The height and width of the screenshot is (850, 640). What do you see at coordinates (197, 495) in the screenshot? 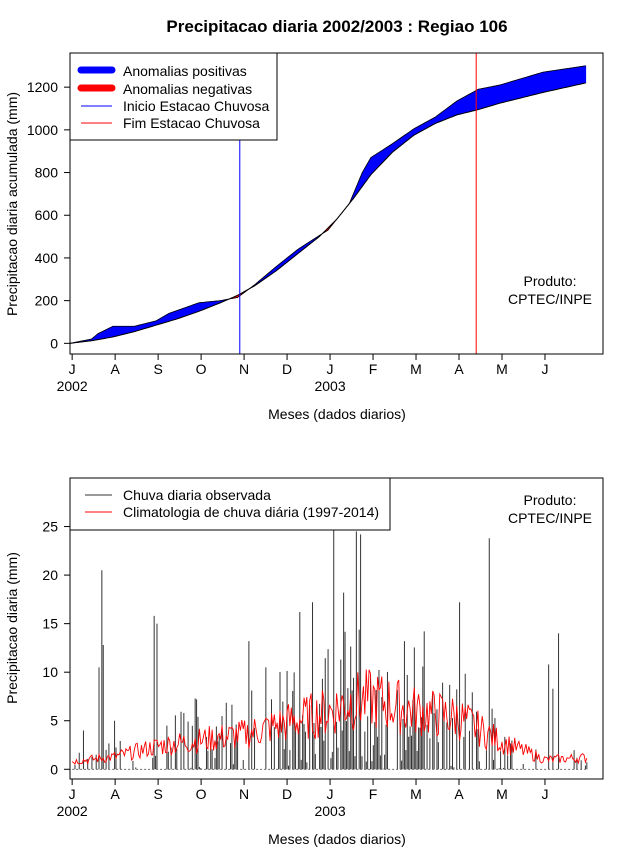
I see `legend-label-observed: Chuva diaria observada` at bounding box center [197, 495].